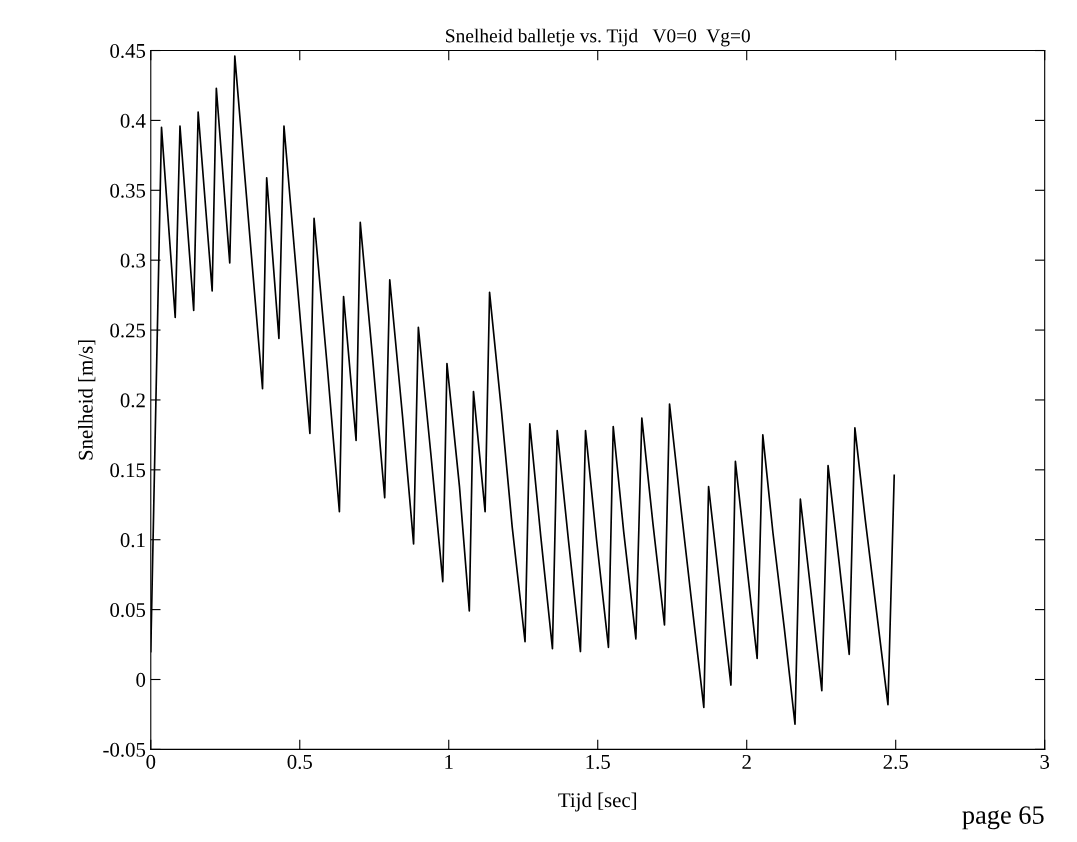 This screenshot has height=842, width=1077. I want to click on y-tick-label: 0.05, so click(128, 610).